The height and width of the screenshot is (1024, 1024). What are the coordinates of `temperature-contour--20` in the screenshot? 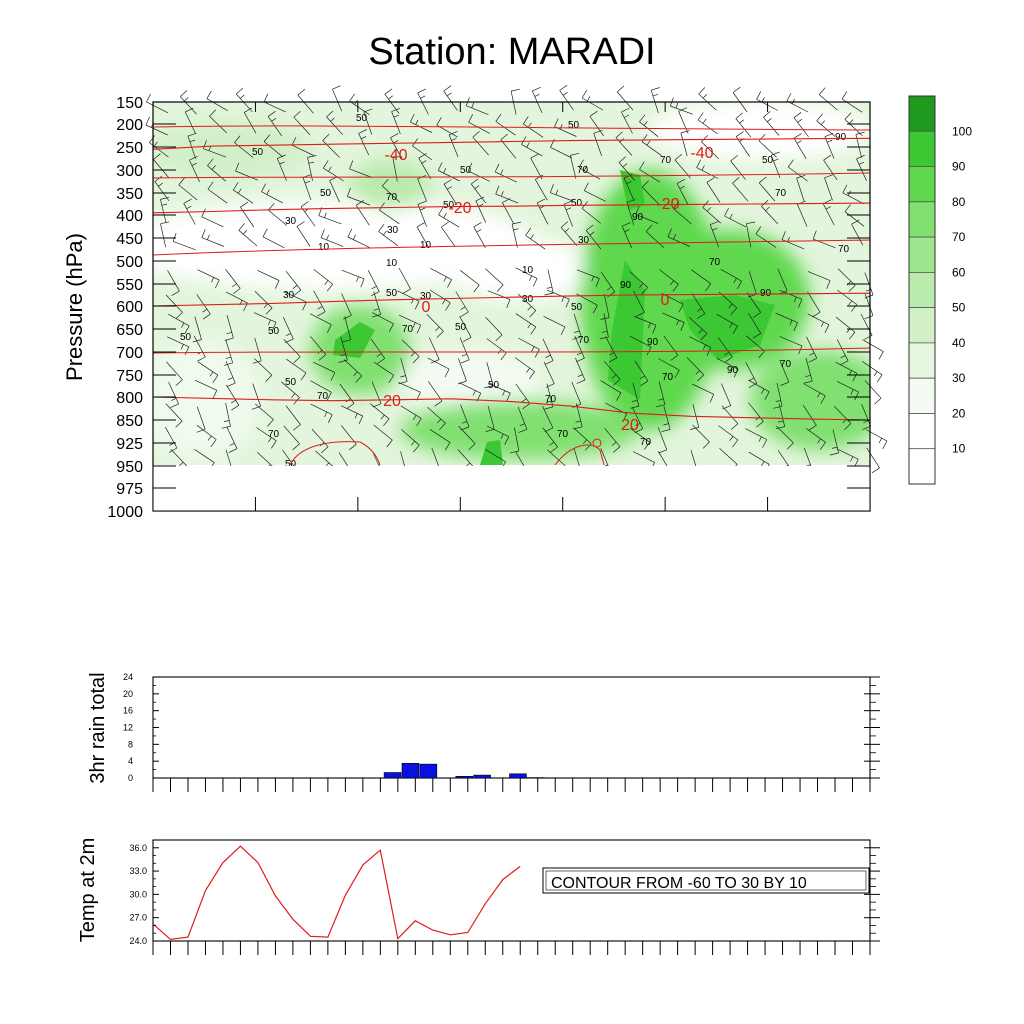 It's located at (511, 208).